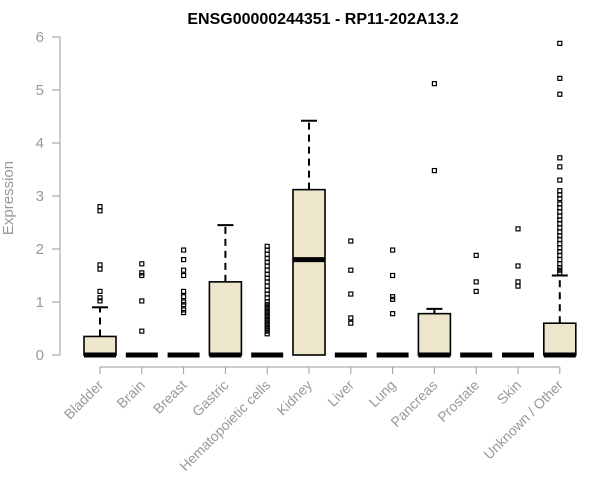  I want to click on x-tick-label: Unknown / Other, so click(523, 420).